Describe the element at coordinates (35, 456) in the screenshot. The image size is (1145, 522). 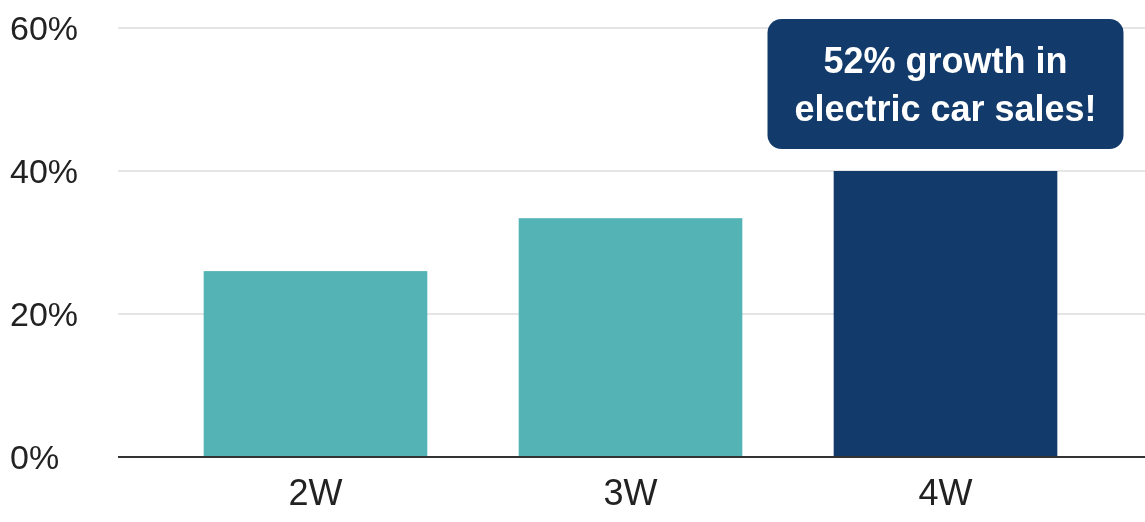
I see `y-tick-label: 0%` at that location.